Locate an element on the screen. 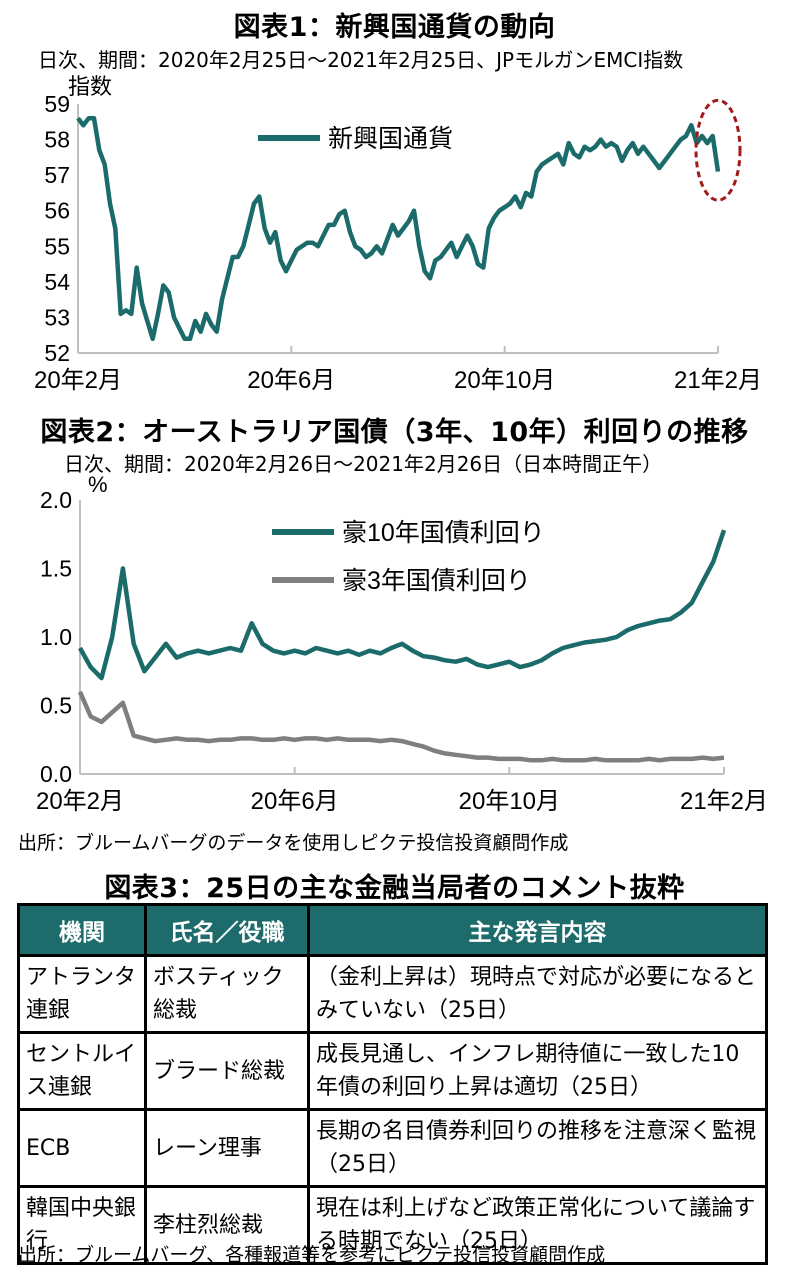 This screenshot has height=1278, width=789. chart1-subtitle: 日次、期間：2020年2月25日～2021年2月25日、JPモルガンEMCI指数 is located at coordinates (361, 60).